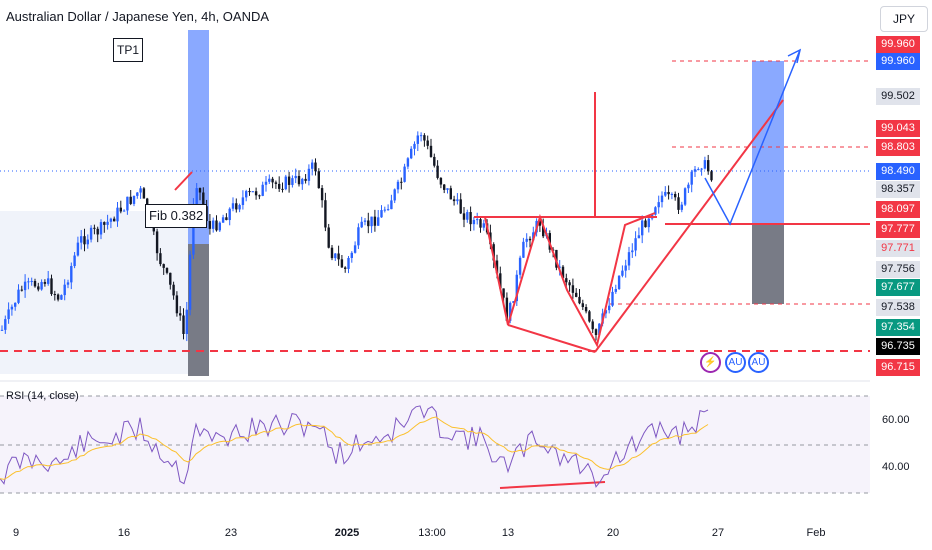  What do you see at coordinates (718, 533) in the screenshot?
I see `time-axis-label: 27` at bounding box center [718, 533].